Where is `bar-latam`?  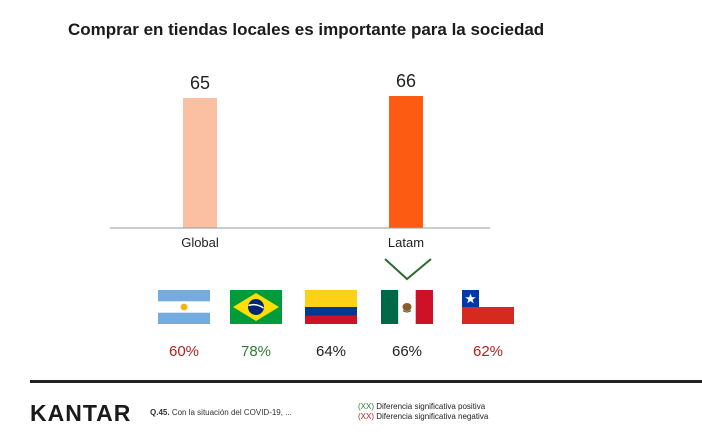
bar-latam is located at coordinates (406, 162).